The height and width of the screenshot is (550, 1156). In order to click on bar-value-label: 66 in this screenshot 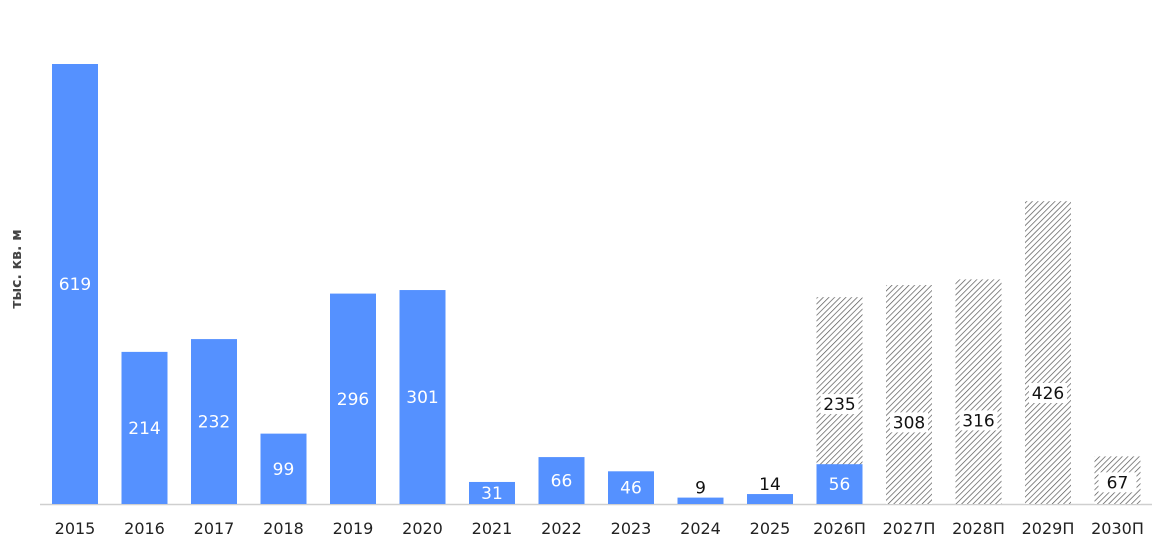, I will do `click(562, 482)`.